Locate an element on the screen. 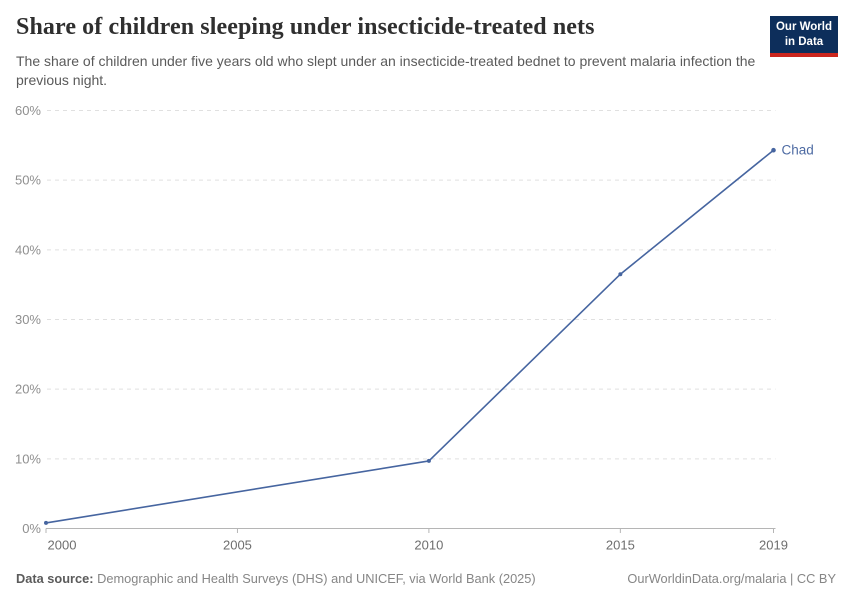  y-tick-label-0: 0% is located at coordinates (31, 528).